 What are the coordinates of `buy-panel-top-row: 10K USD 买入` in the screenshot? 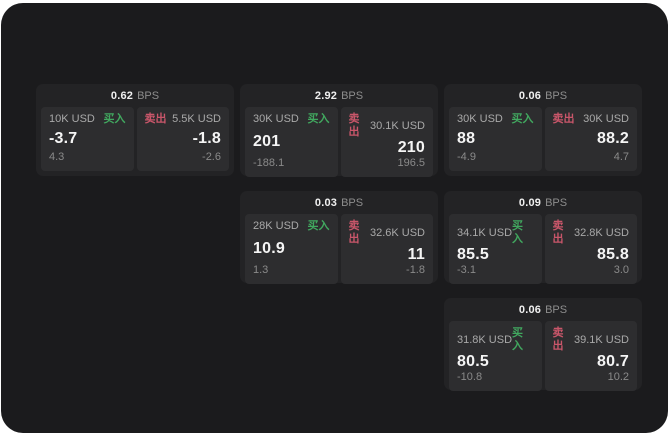 It's located at (87, 119).